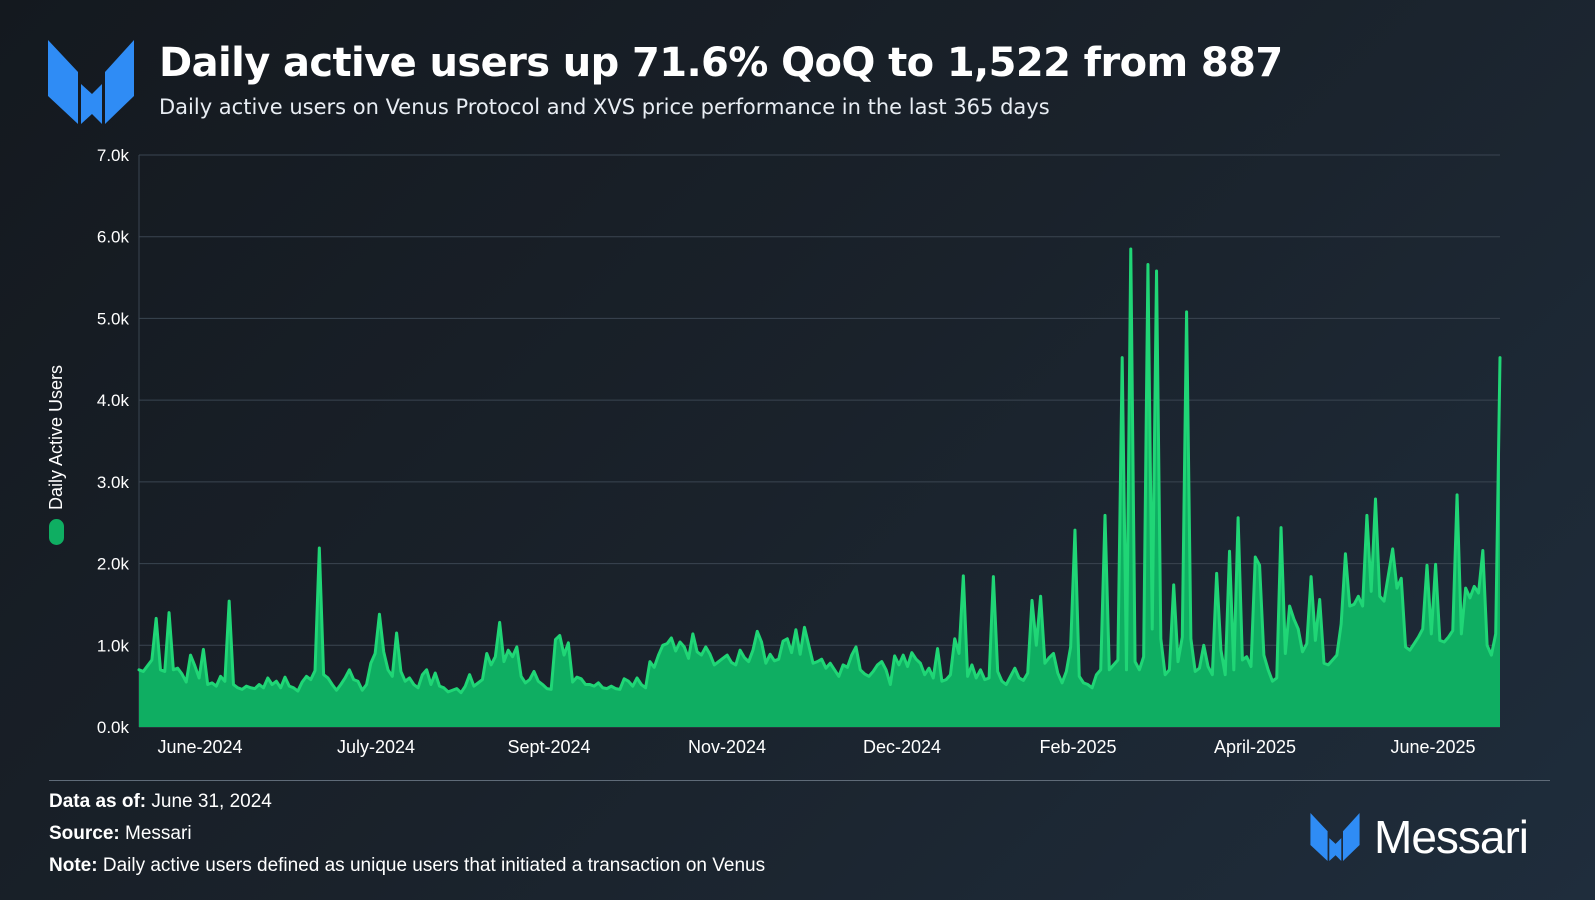 Image resolution: width=1595 pixels, height=900 pixels. Describe the element at coordinates (1077, 747) in the screenshot. I see `x-tick-label: Feb-2025` at that location.